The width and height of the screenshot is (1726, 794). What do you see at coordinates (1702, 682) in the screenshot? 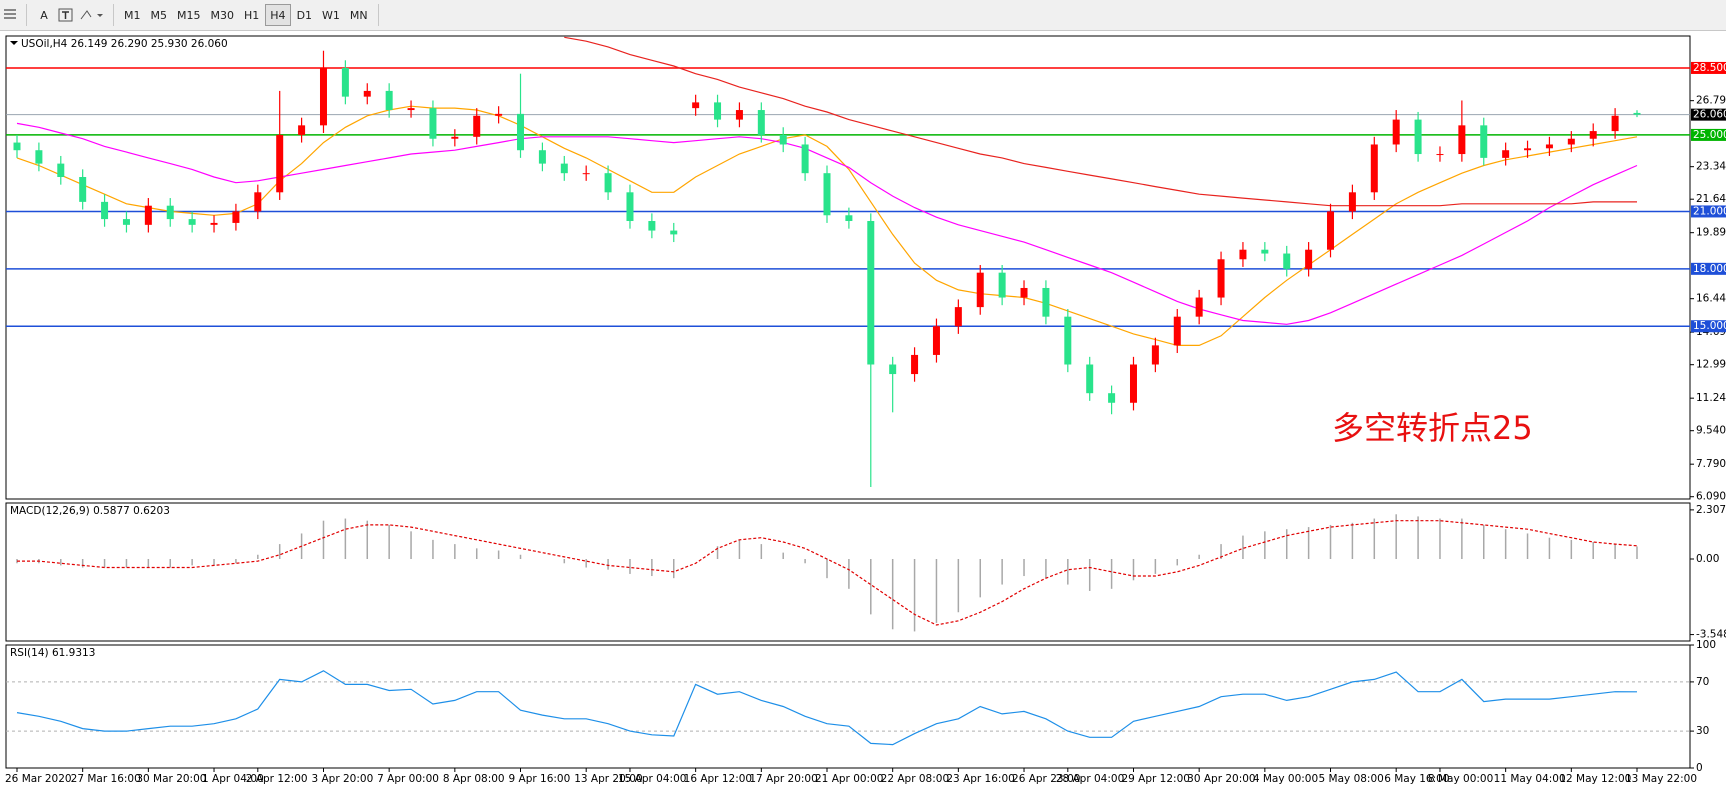
I see `y-tick-label: 70` at bounding box center [1702, 682].